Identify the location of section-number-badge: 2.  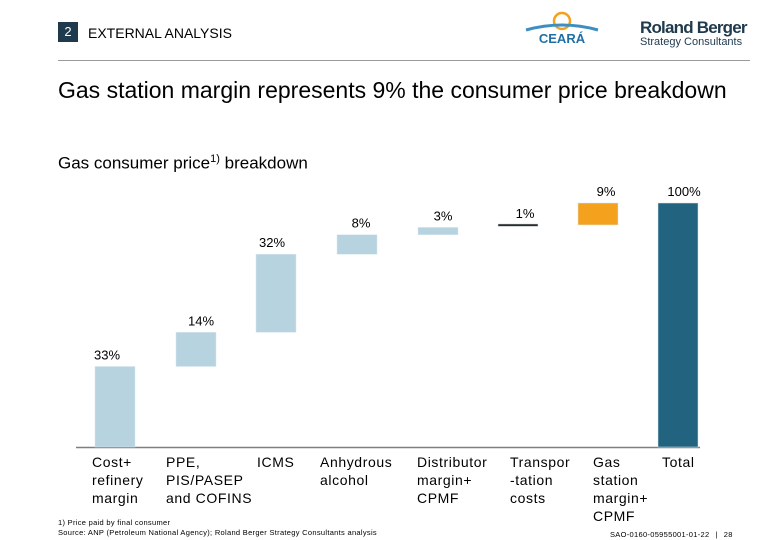
(68, 32).